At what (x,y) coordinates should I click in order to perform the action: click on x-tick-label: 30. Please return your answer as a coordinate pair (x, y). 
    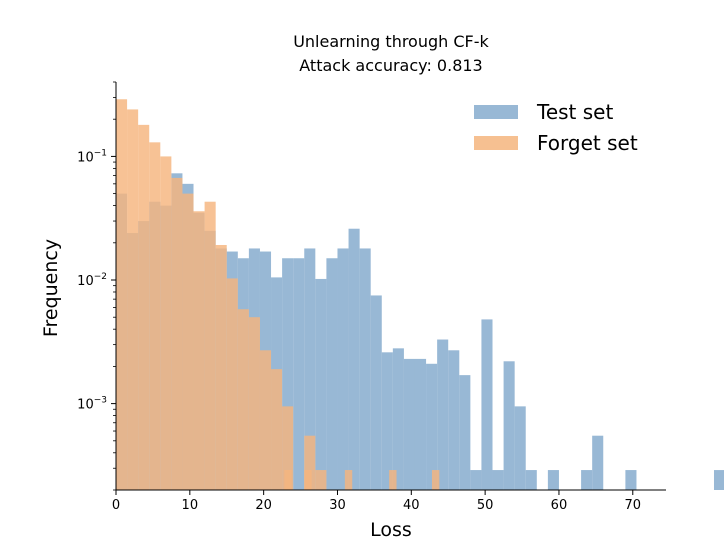
    Looking at the image, I should click on (337, 505).